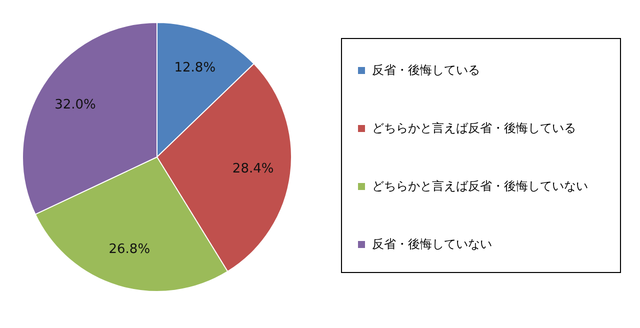 The image size is (640, 328). Describe the element at coordinates (474, 128) in the screenshot. I see `legend-label: どちらかと言えば反省・後悔している` at that location.